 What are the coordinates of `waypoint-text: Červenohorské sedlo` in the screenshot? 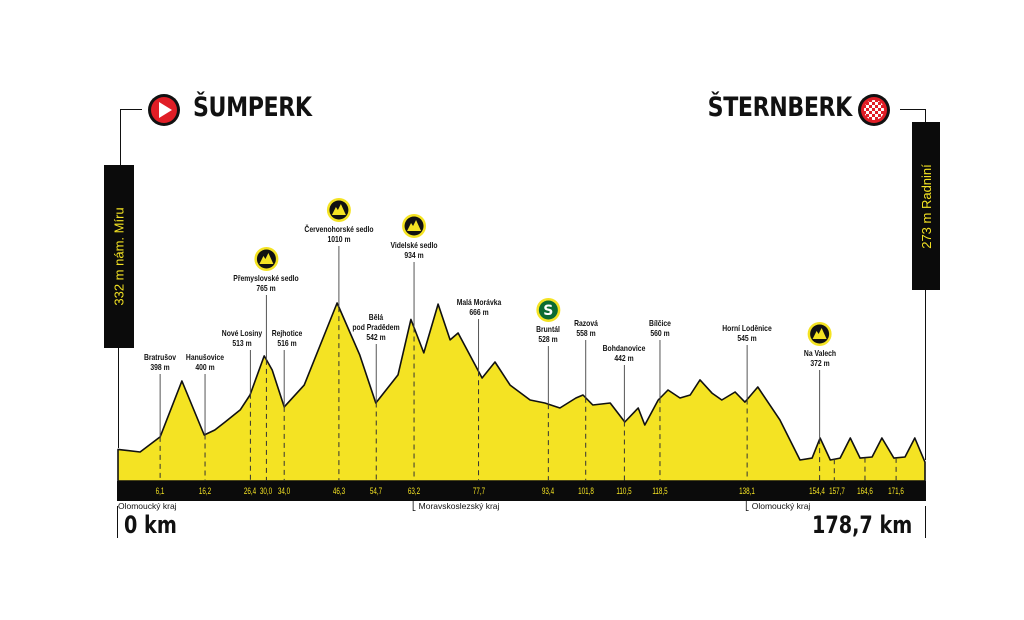 It's located at (339, 229).